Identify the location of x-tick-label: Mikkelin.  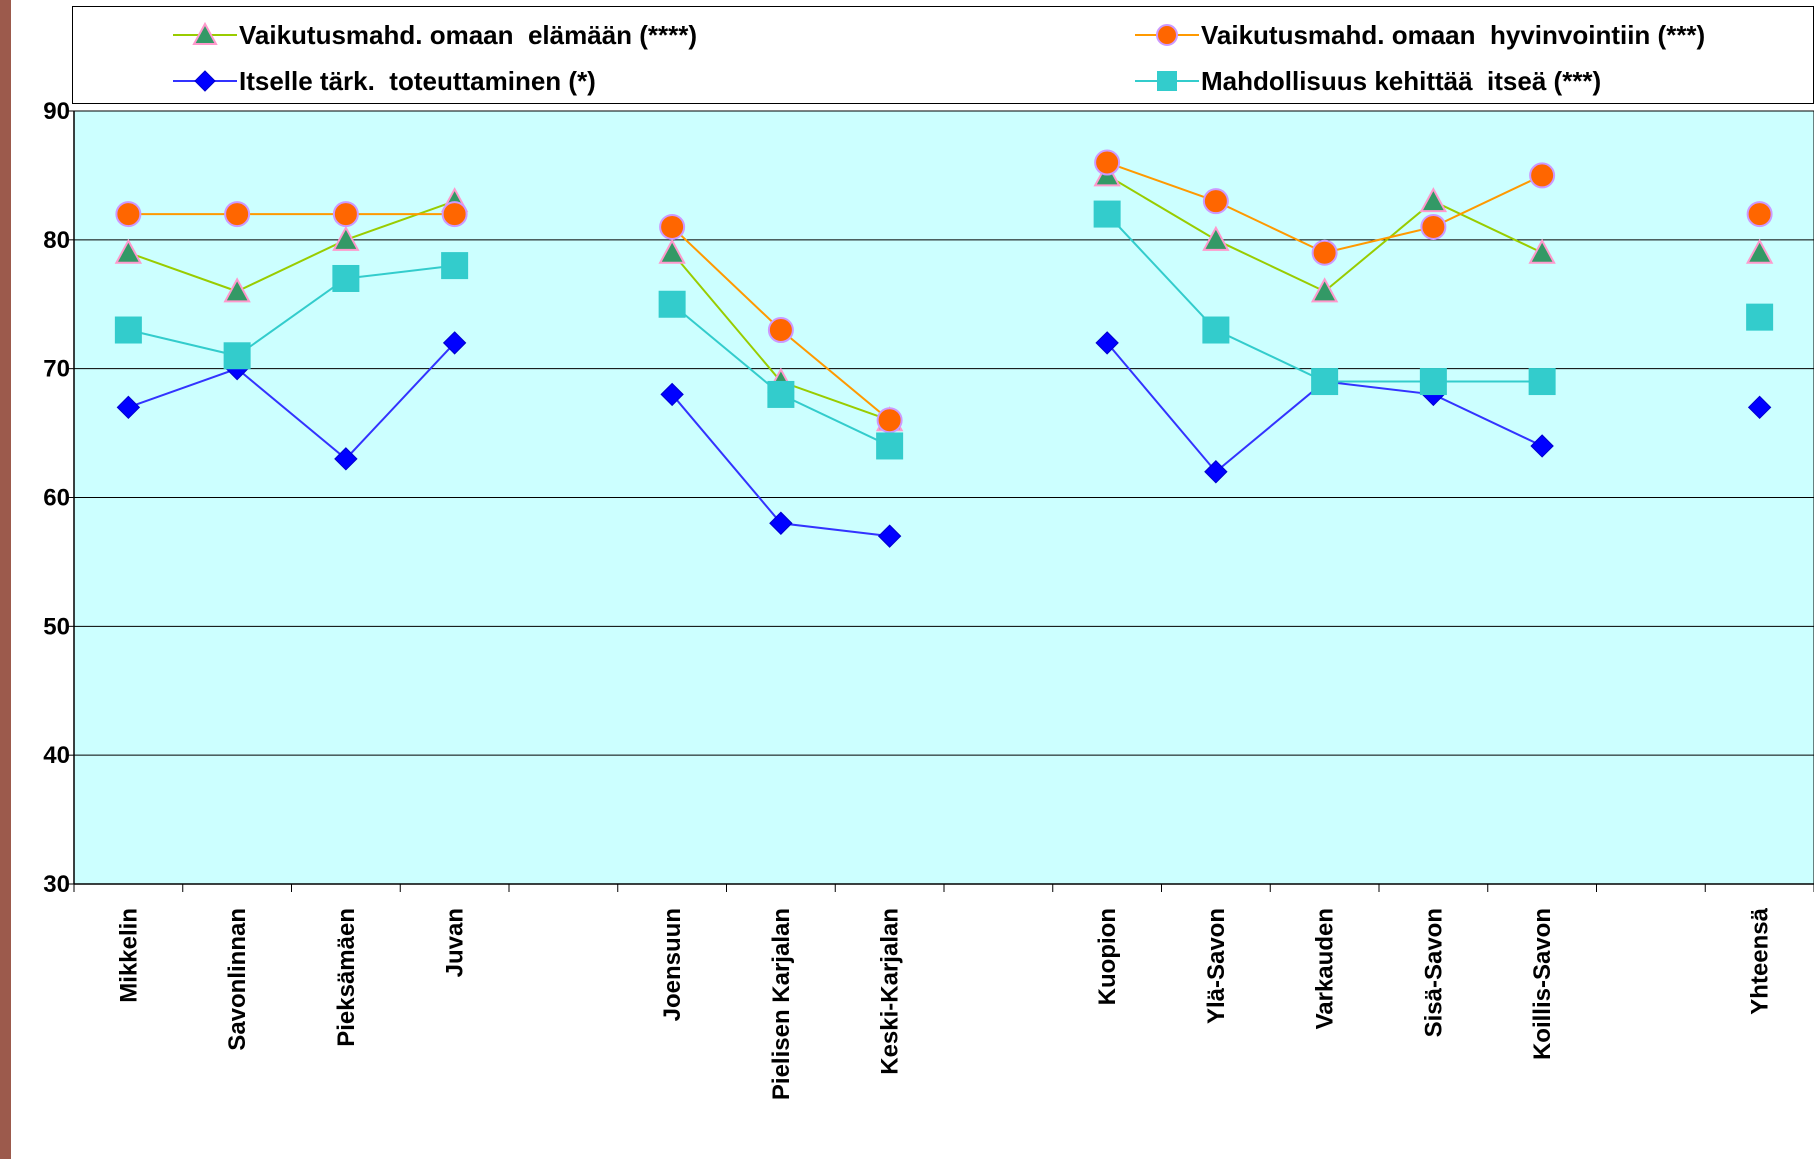
(128, 955).